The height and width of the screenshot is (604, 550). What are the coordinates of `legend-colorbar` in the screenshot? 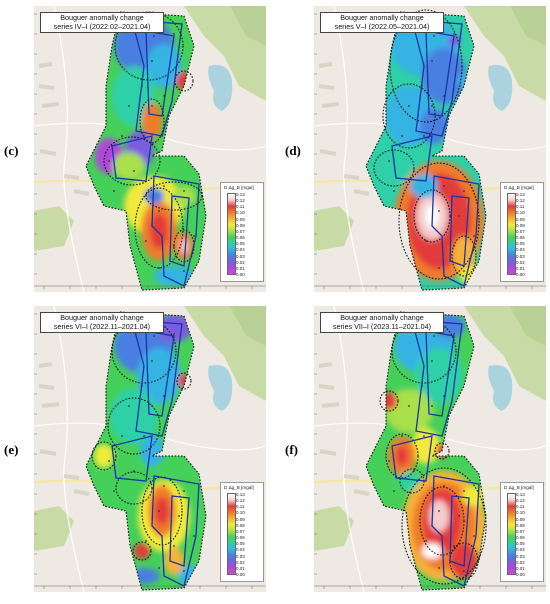 It's located at (511, 234).